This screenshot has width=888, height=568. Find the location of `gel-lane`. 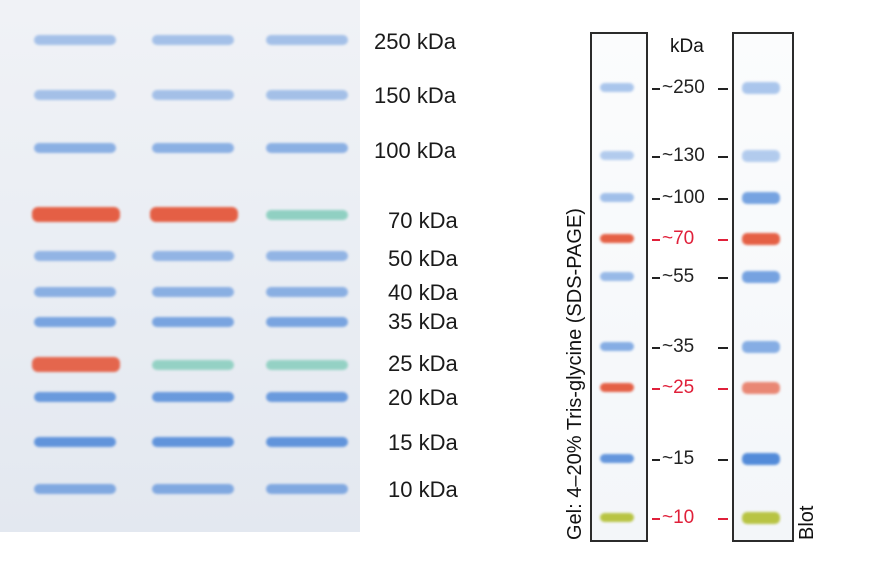

gel-lane is located at coordinates (619, 287).